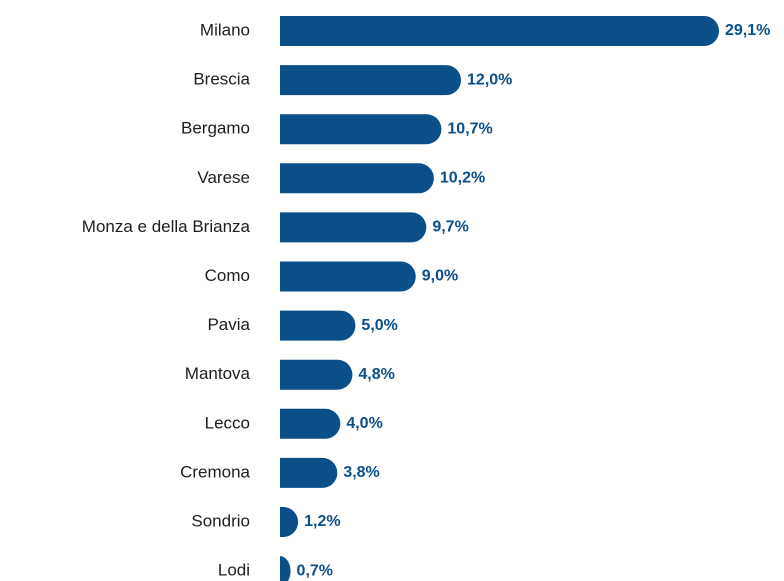  I want to click on category-label: Brescia, so click(221, 79).